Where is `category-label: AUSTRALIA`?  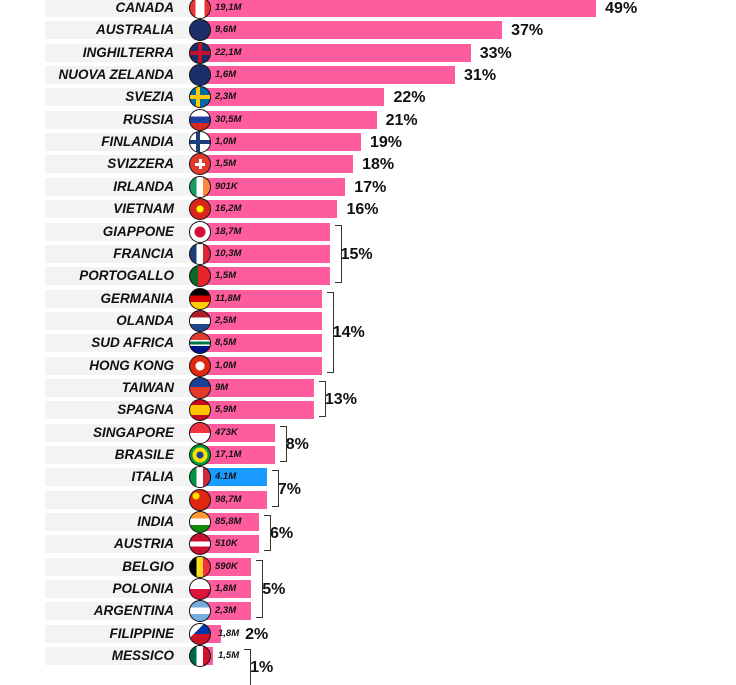 category-label: AUSTRALIA is located at coordinates (135, 30).